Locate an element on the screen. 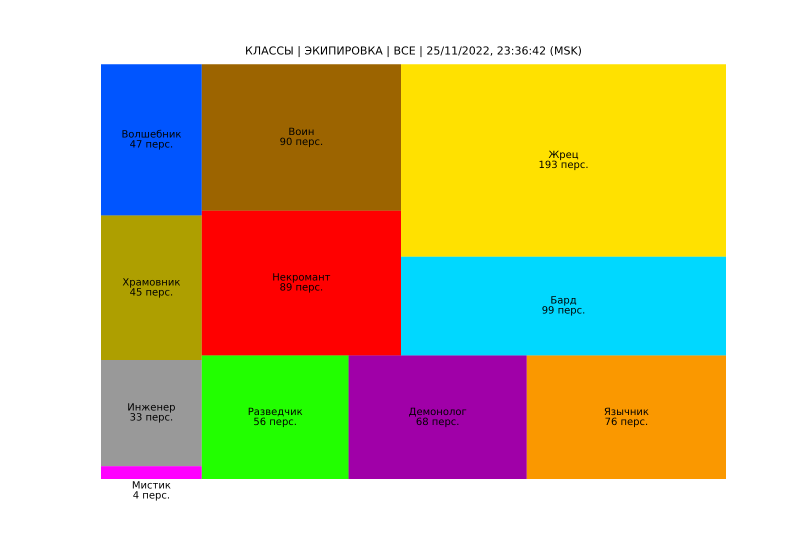 The height and width of the screenshot is (538, 807). category-label: Волшебник is located at coordinates (151, 134).